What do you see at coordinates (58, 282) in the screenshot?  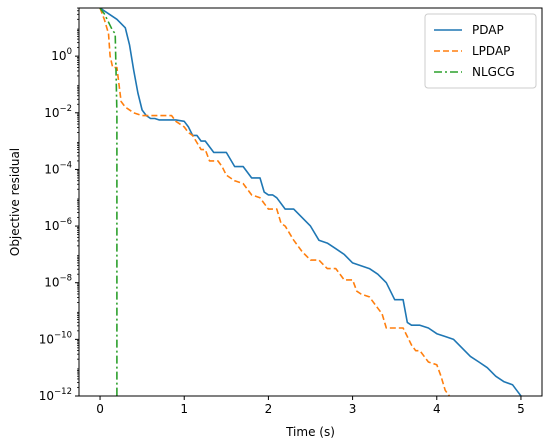 I see `y-tick-label: 10⁻⁸` at bounding box center [58, 282].